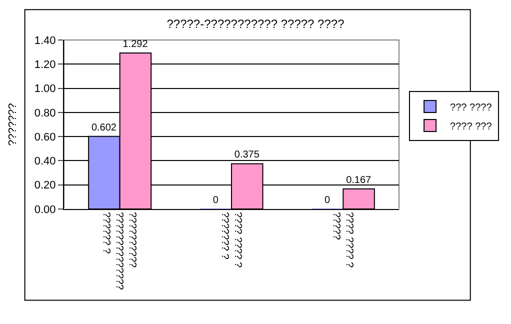 The image size is (511, 324). I want to click on data-label: 1.292, so click(135, 44).